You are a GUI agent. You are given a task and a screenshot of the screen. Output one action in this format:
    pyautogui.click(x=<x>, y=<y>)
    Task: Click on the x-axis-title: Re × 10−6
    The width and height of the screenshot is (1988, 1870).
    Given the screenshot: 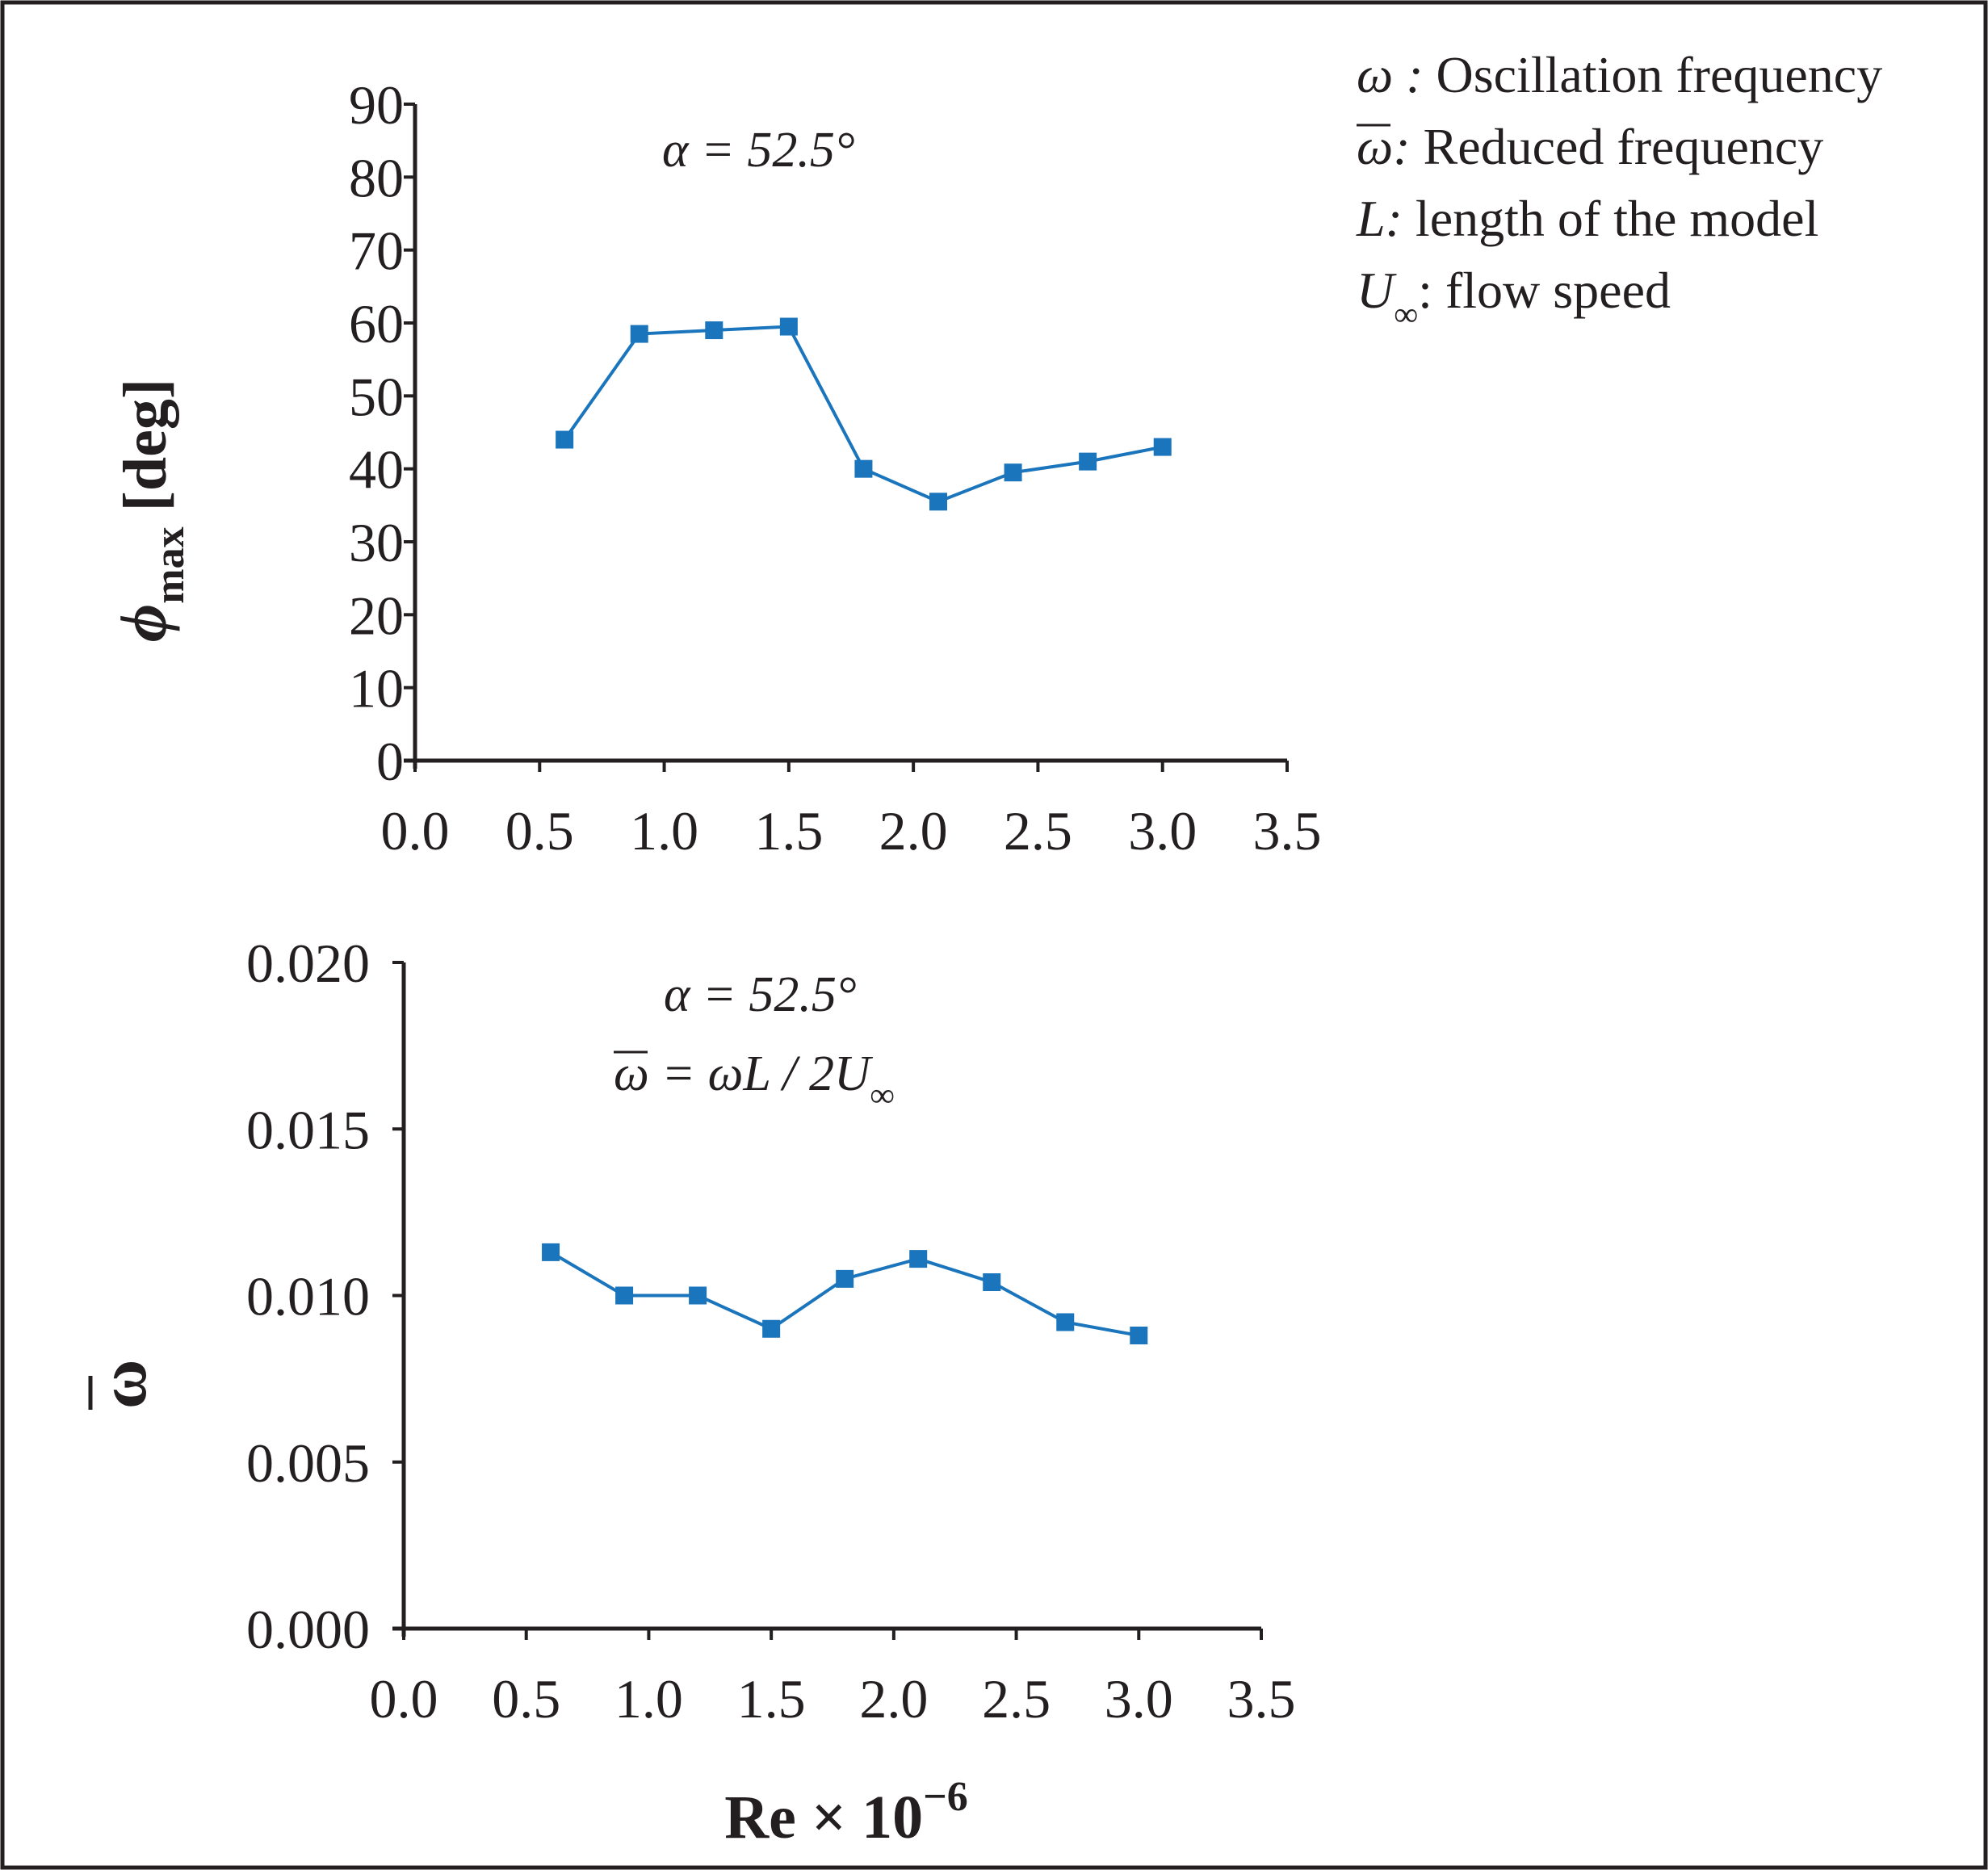 What is the action you would take?
    pyautogui.click(x=846, y=1812)
    